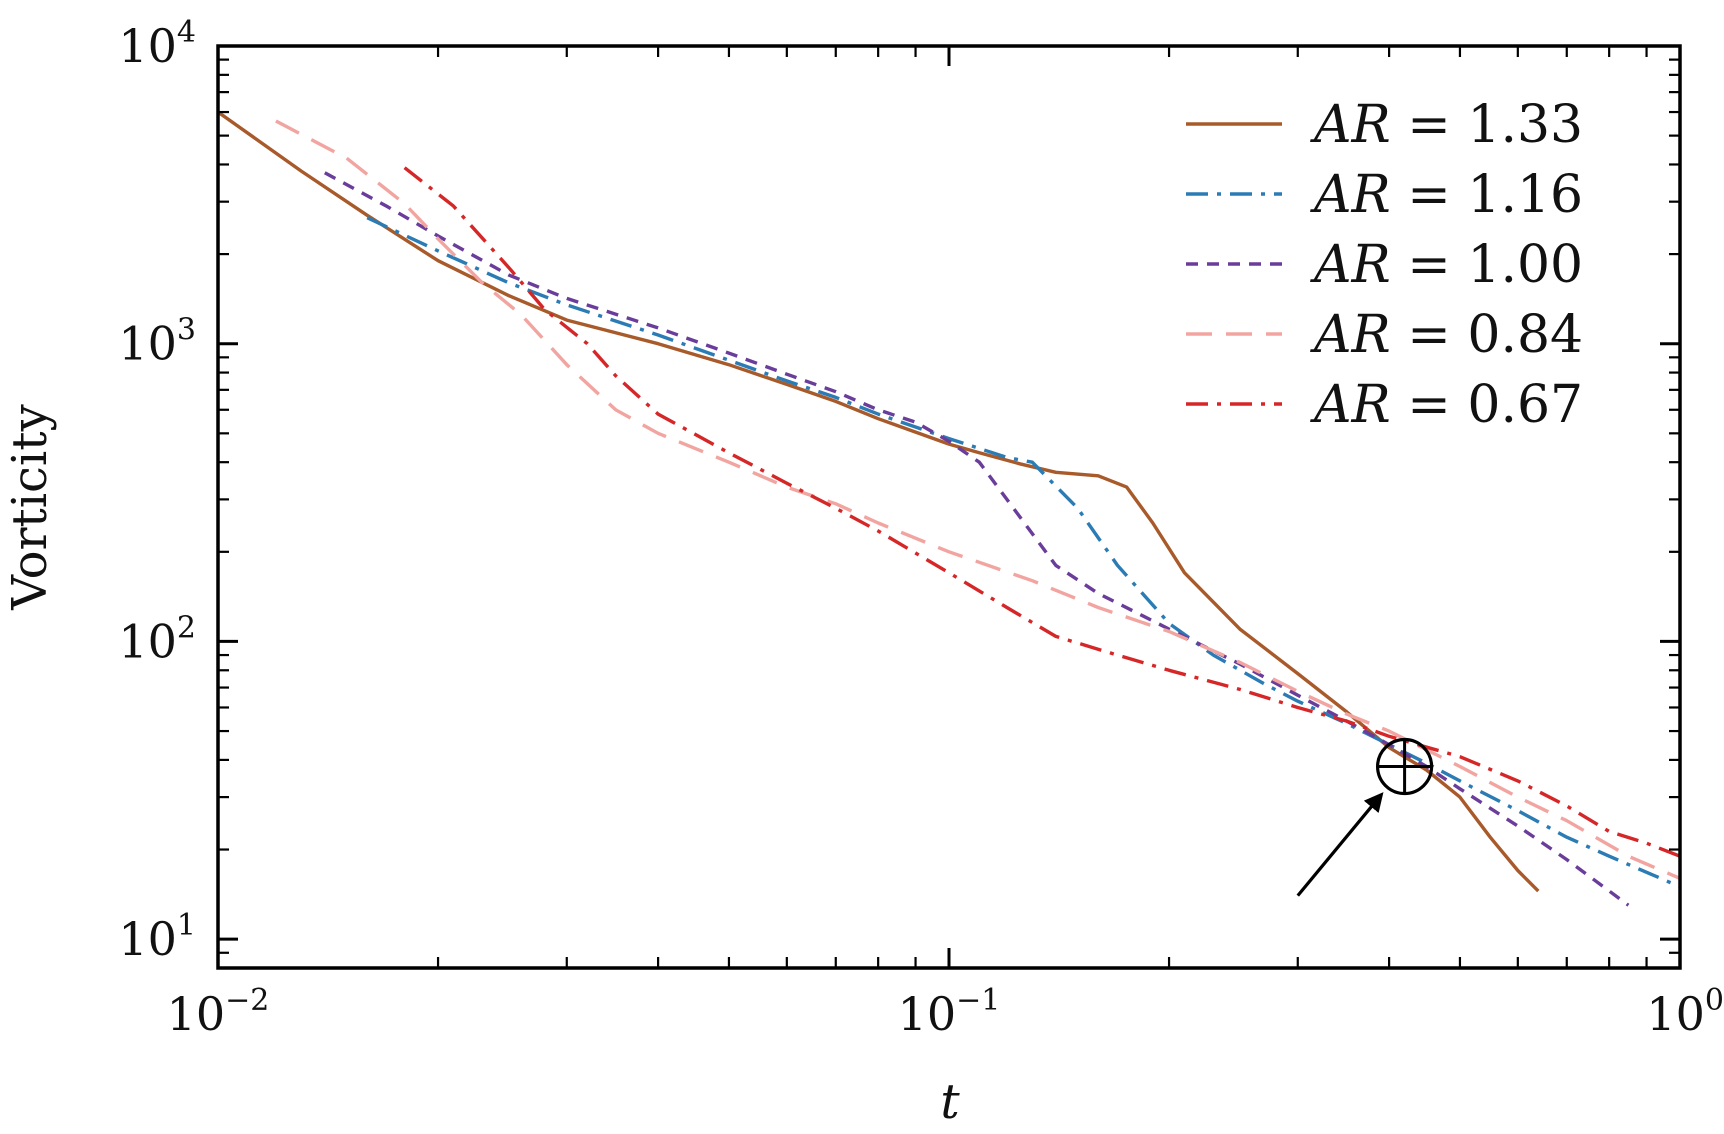 This screenshot has height=1134, width=1724. What do you see at coordinates (157, 342) in the screenshot?
I see `y-tick-label-2: 103` at bounding box center [157, 342].